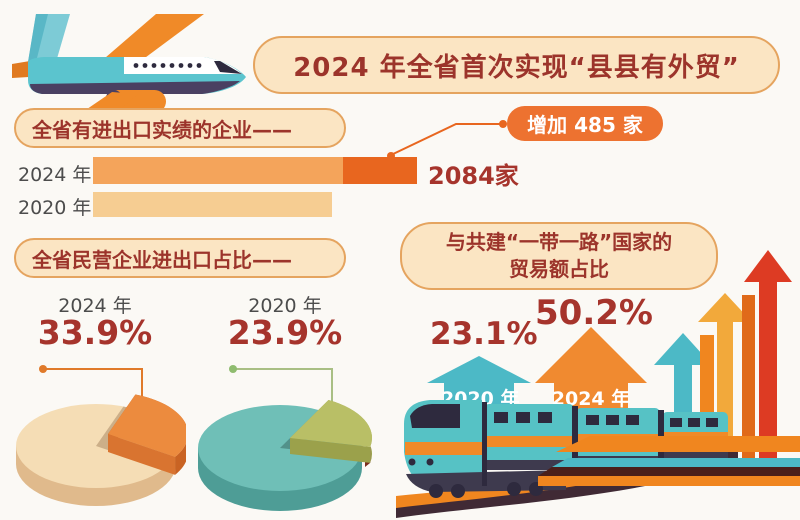  What do you see at coordinates (723, 357) in the screenshot?
I see `growth-arrows-icon` at bounding box center [723, 357].